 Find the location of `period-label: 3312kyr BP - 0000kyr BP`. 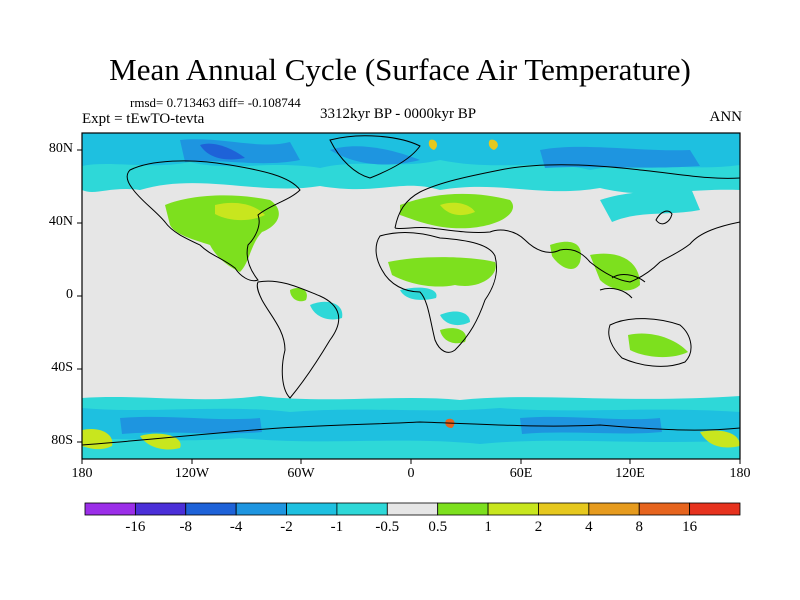

period-label: 3312kyr BP - 0000kyr BP is located at coordinates (398, 114).